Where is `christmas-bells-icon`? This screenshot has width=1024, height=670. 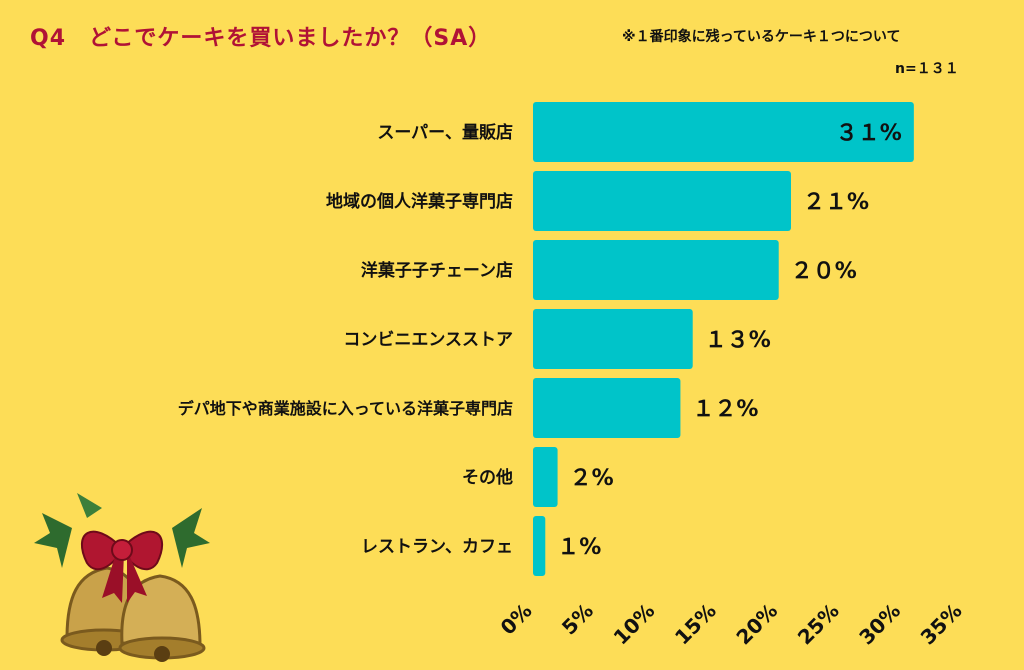 christmas-bells-icon is located at coordinates (122, 577).